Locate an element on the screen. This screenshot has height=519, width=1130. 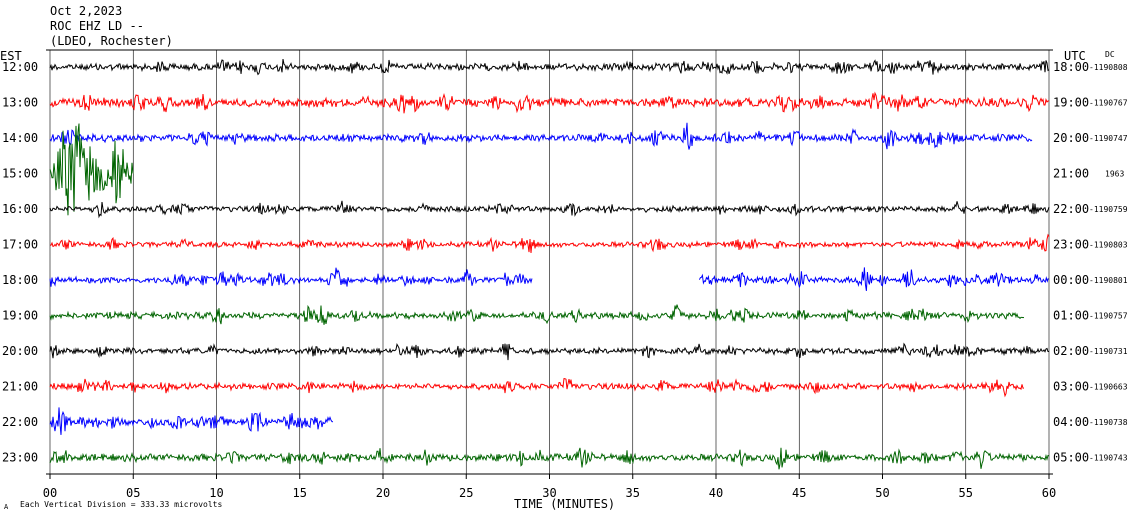
x-tick-label: 30 is located at coordinates (549, 493).